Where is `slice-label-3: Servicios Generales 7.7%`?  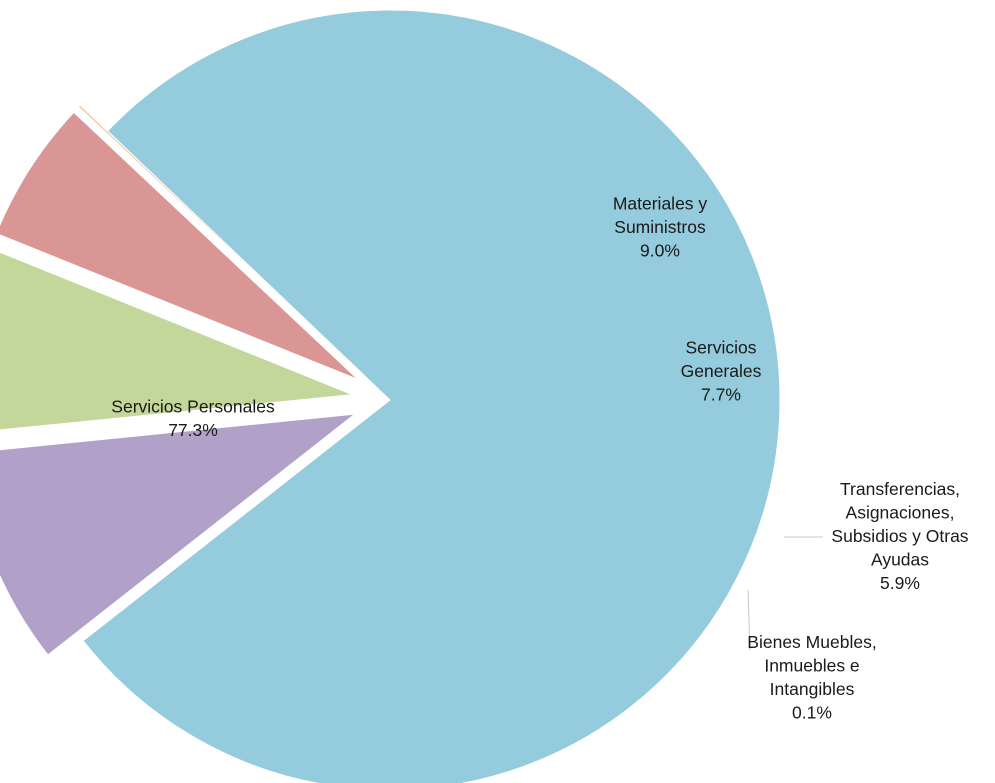 slice-label-3: Servicios Generales 7.7% is located at coordinates (721, 371).